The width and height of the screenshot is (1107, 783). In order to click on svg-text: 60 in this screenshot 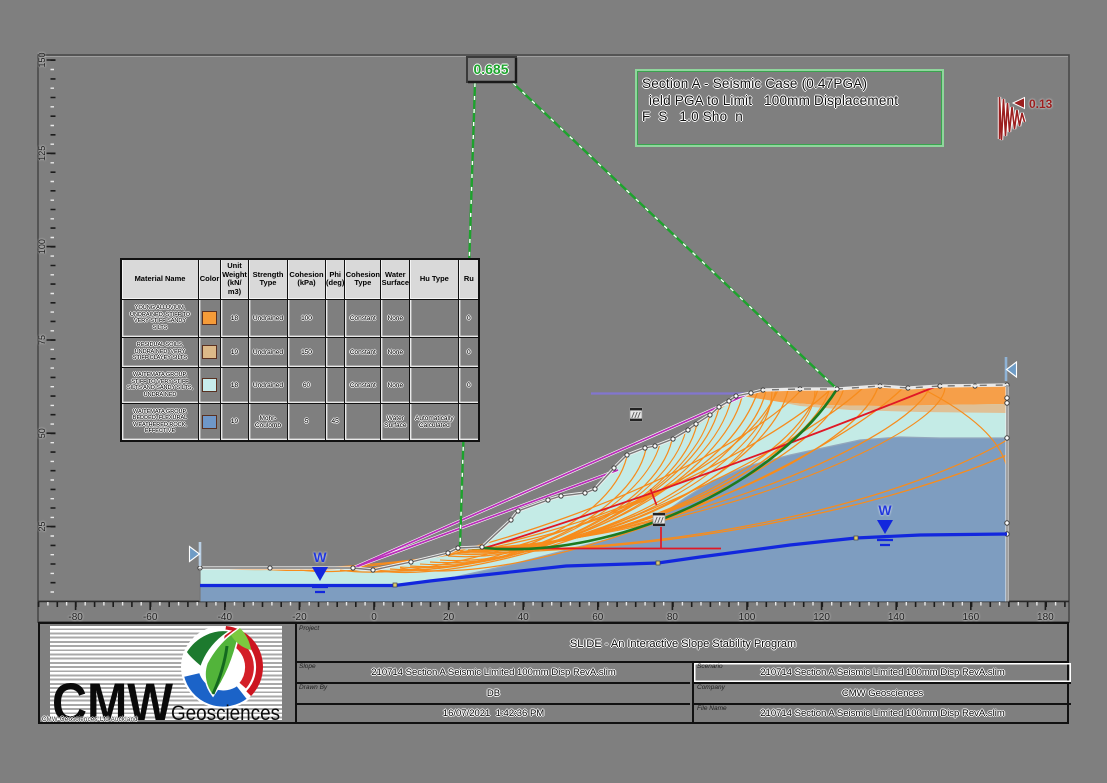, I will do `click(598, 617)`.